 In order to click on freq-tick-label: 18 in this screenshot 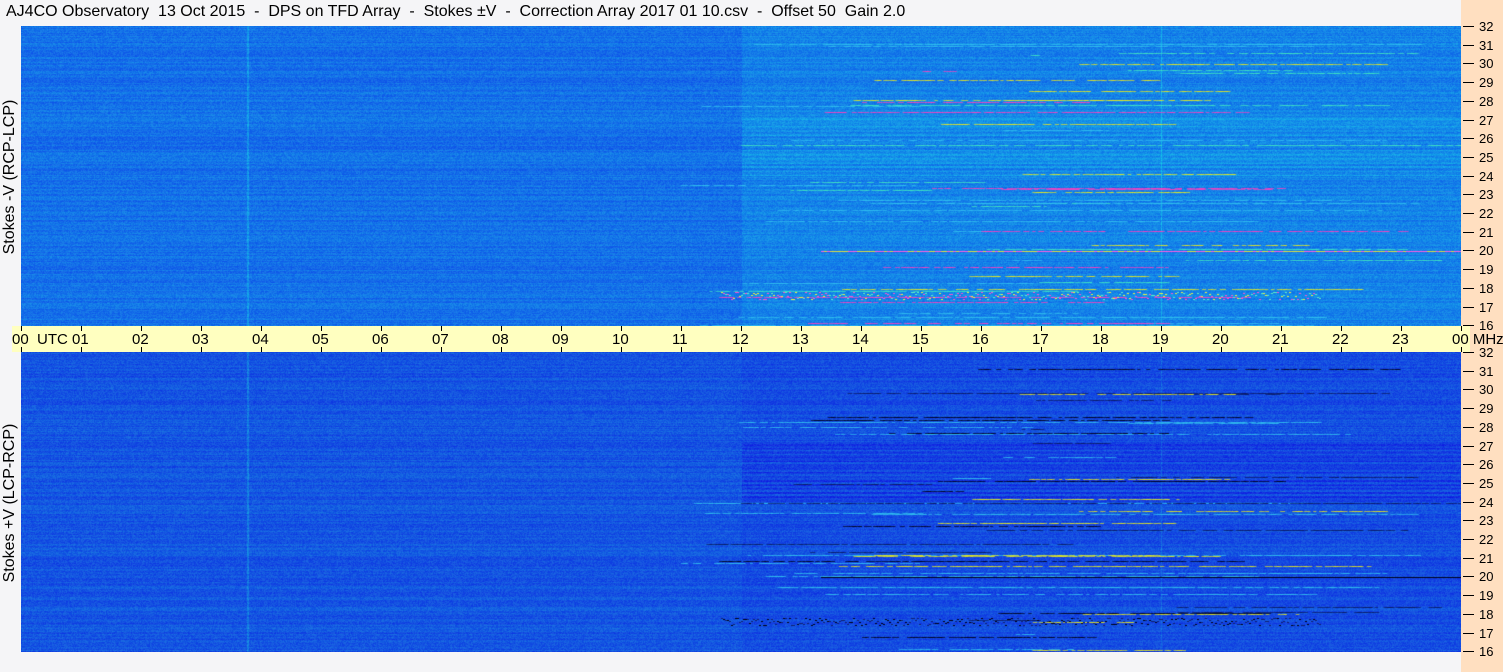, I will do `click(1486, 288)`.